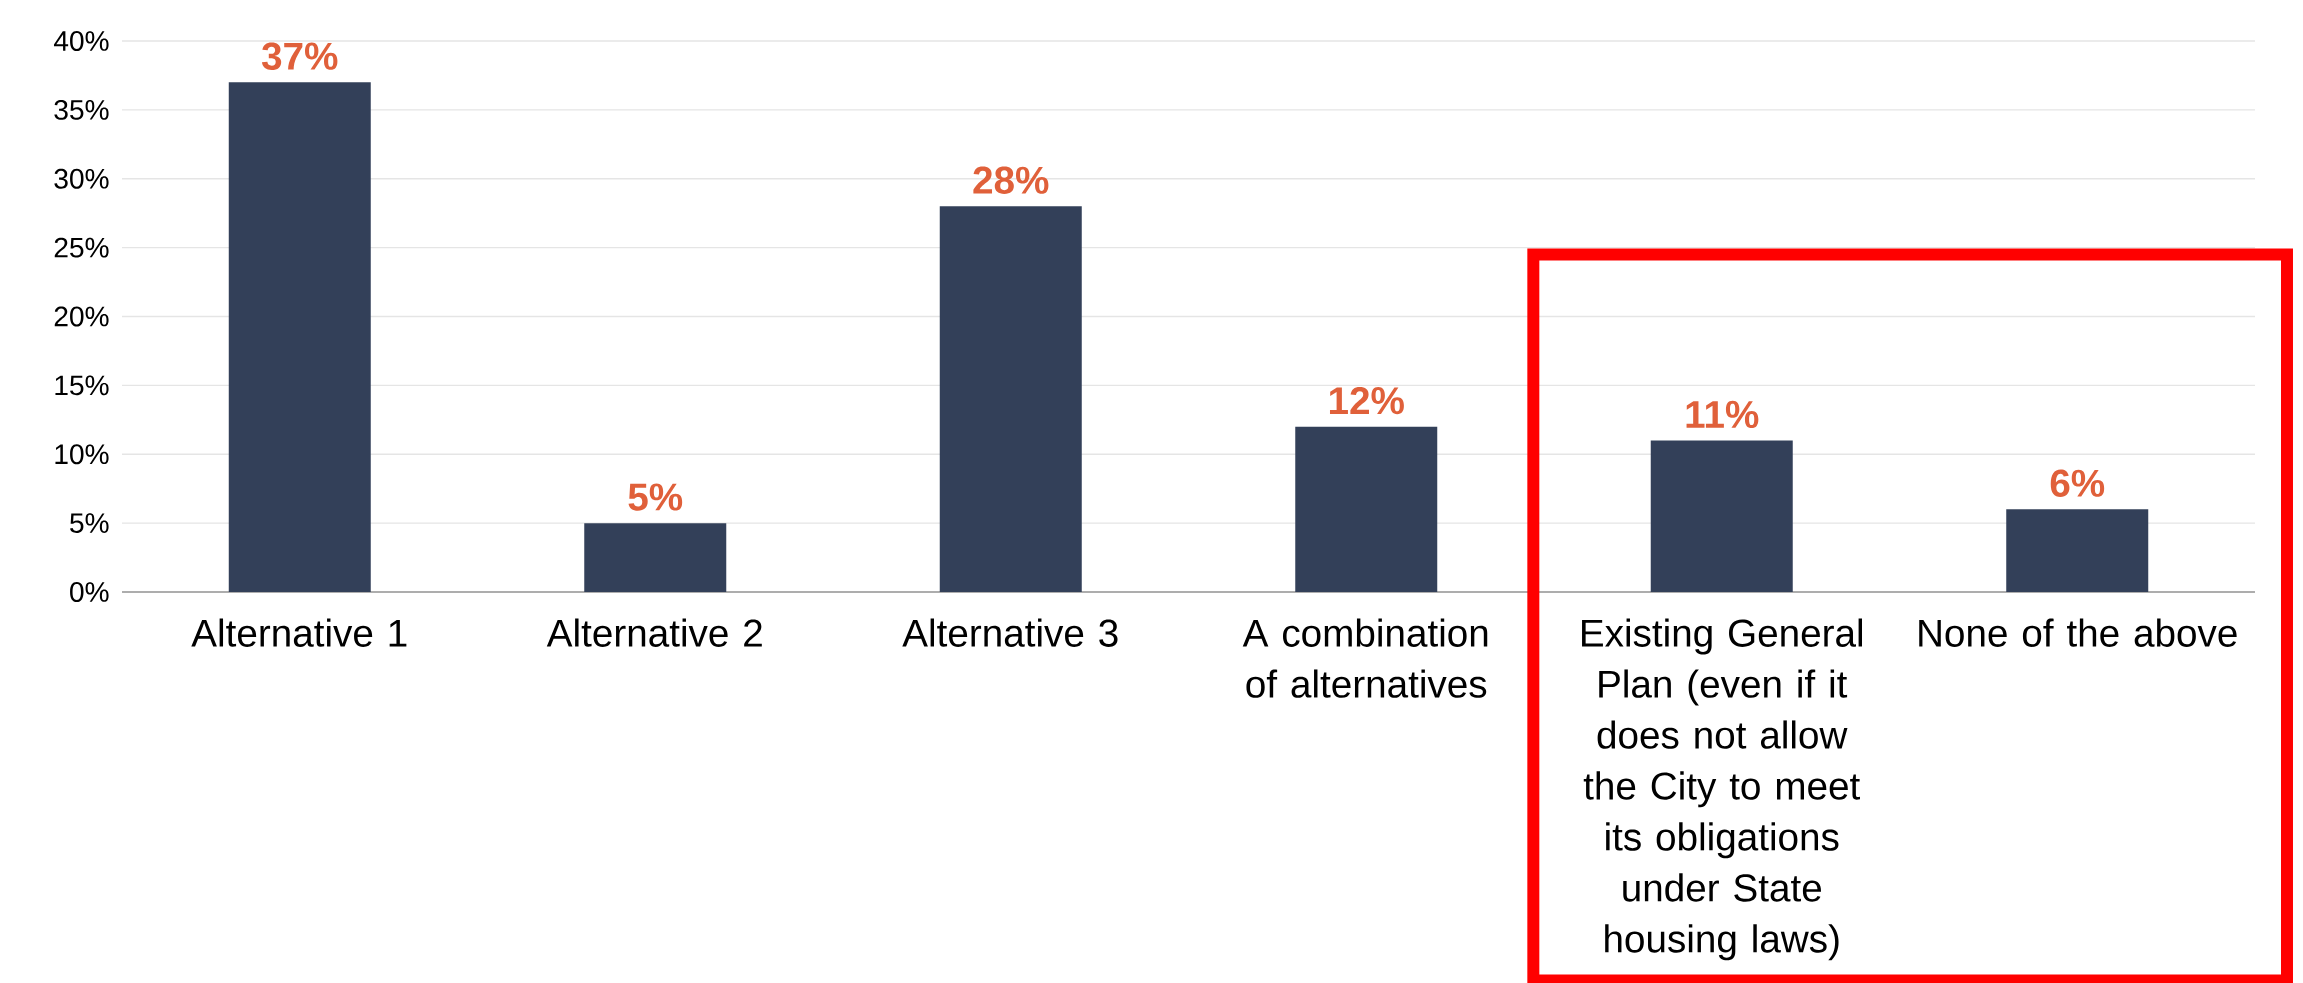  I want to click on y-tick-label: 5%, so click(89, 523).